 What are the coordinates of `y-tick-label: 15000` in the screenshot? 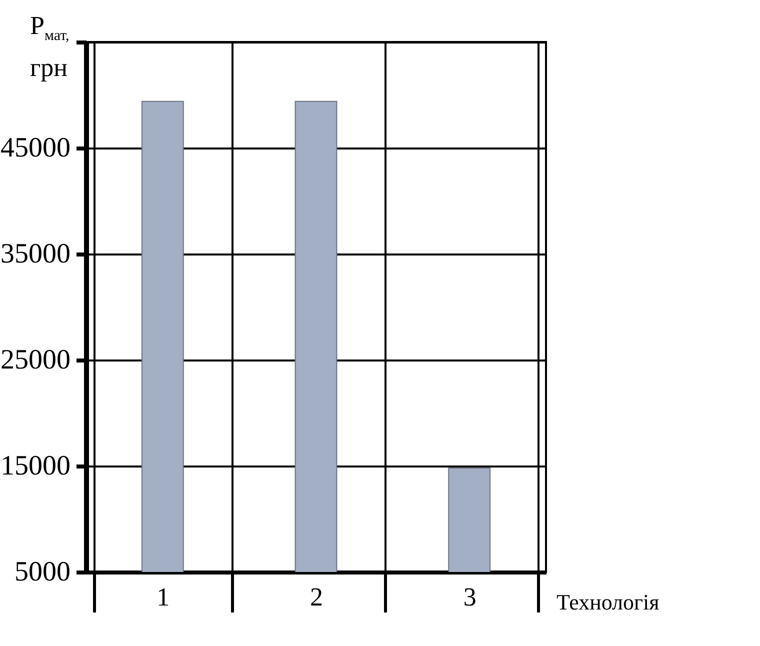 It's located at (35, 466).